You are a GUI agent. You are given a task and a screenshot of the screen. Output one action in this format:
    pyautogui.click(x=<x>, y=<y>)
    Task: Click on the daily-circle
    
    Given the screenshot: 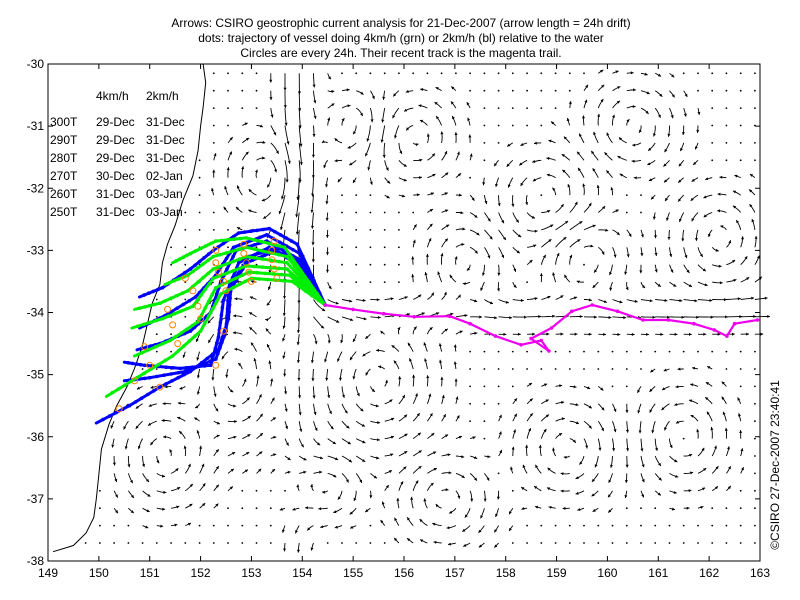 What is the action you would take?
    pyautogui.click(x=223, y=331)
    